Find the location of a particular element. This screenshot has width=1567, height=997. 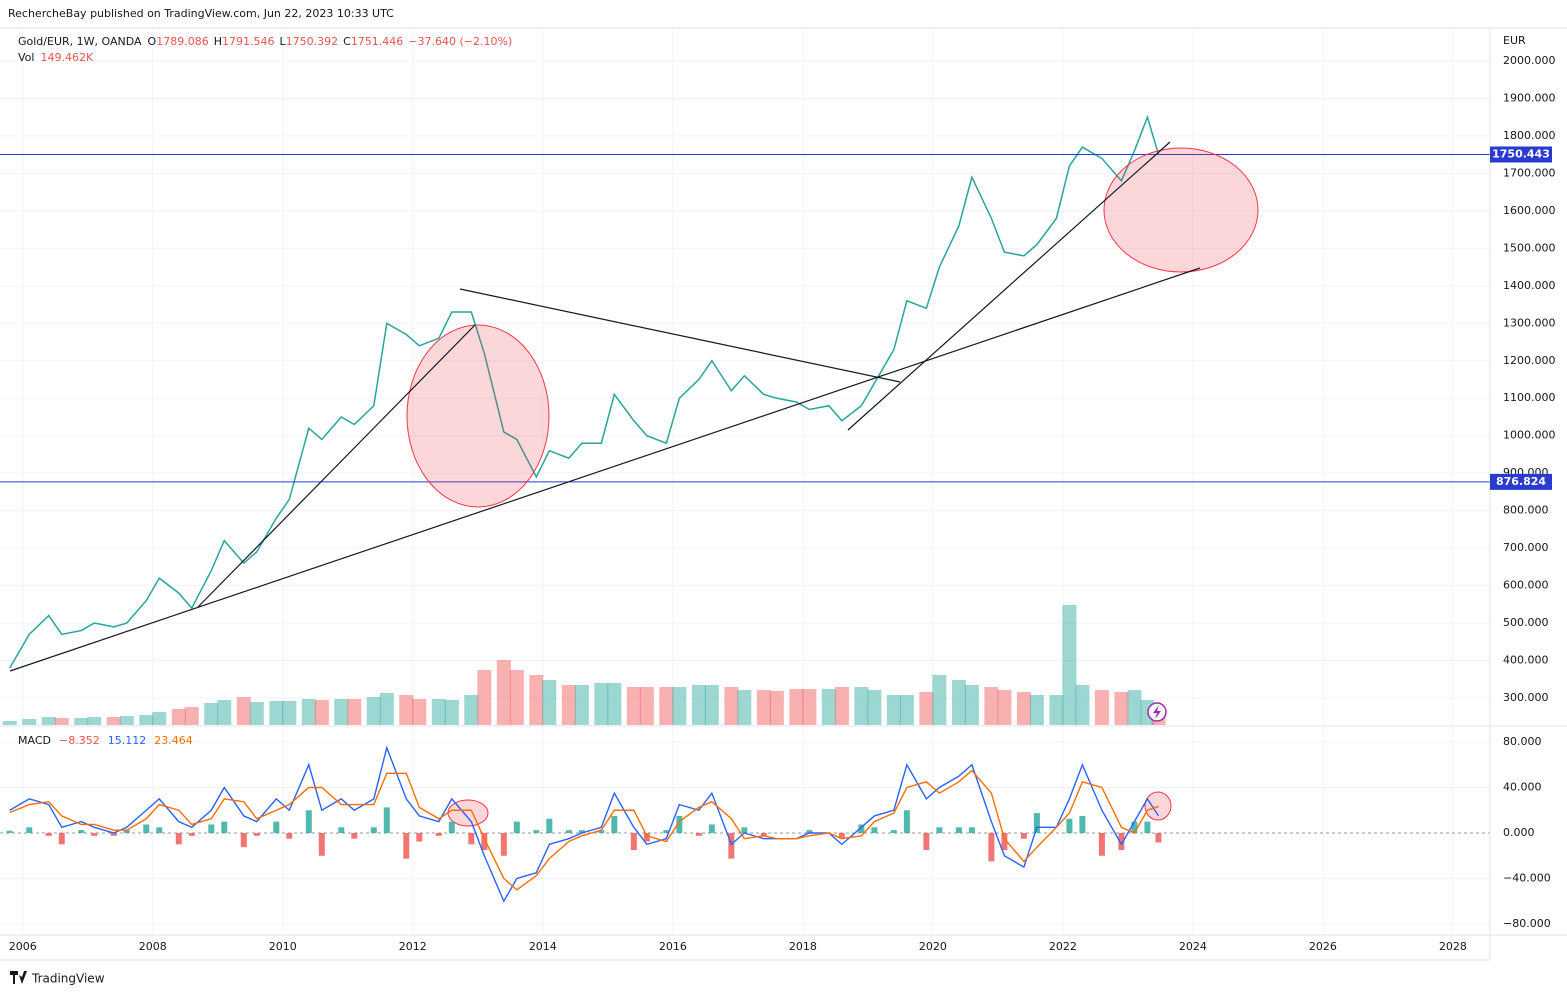

y-tick-label: 500.000 is located at coordinates (1526, 622).